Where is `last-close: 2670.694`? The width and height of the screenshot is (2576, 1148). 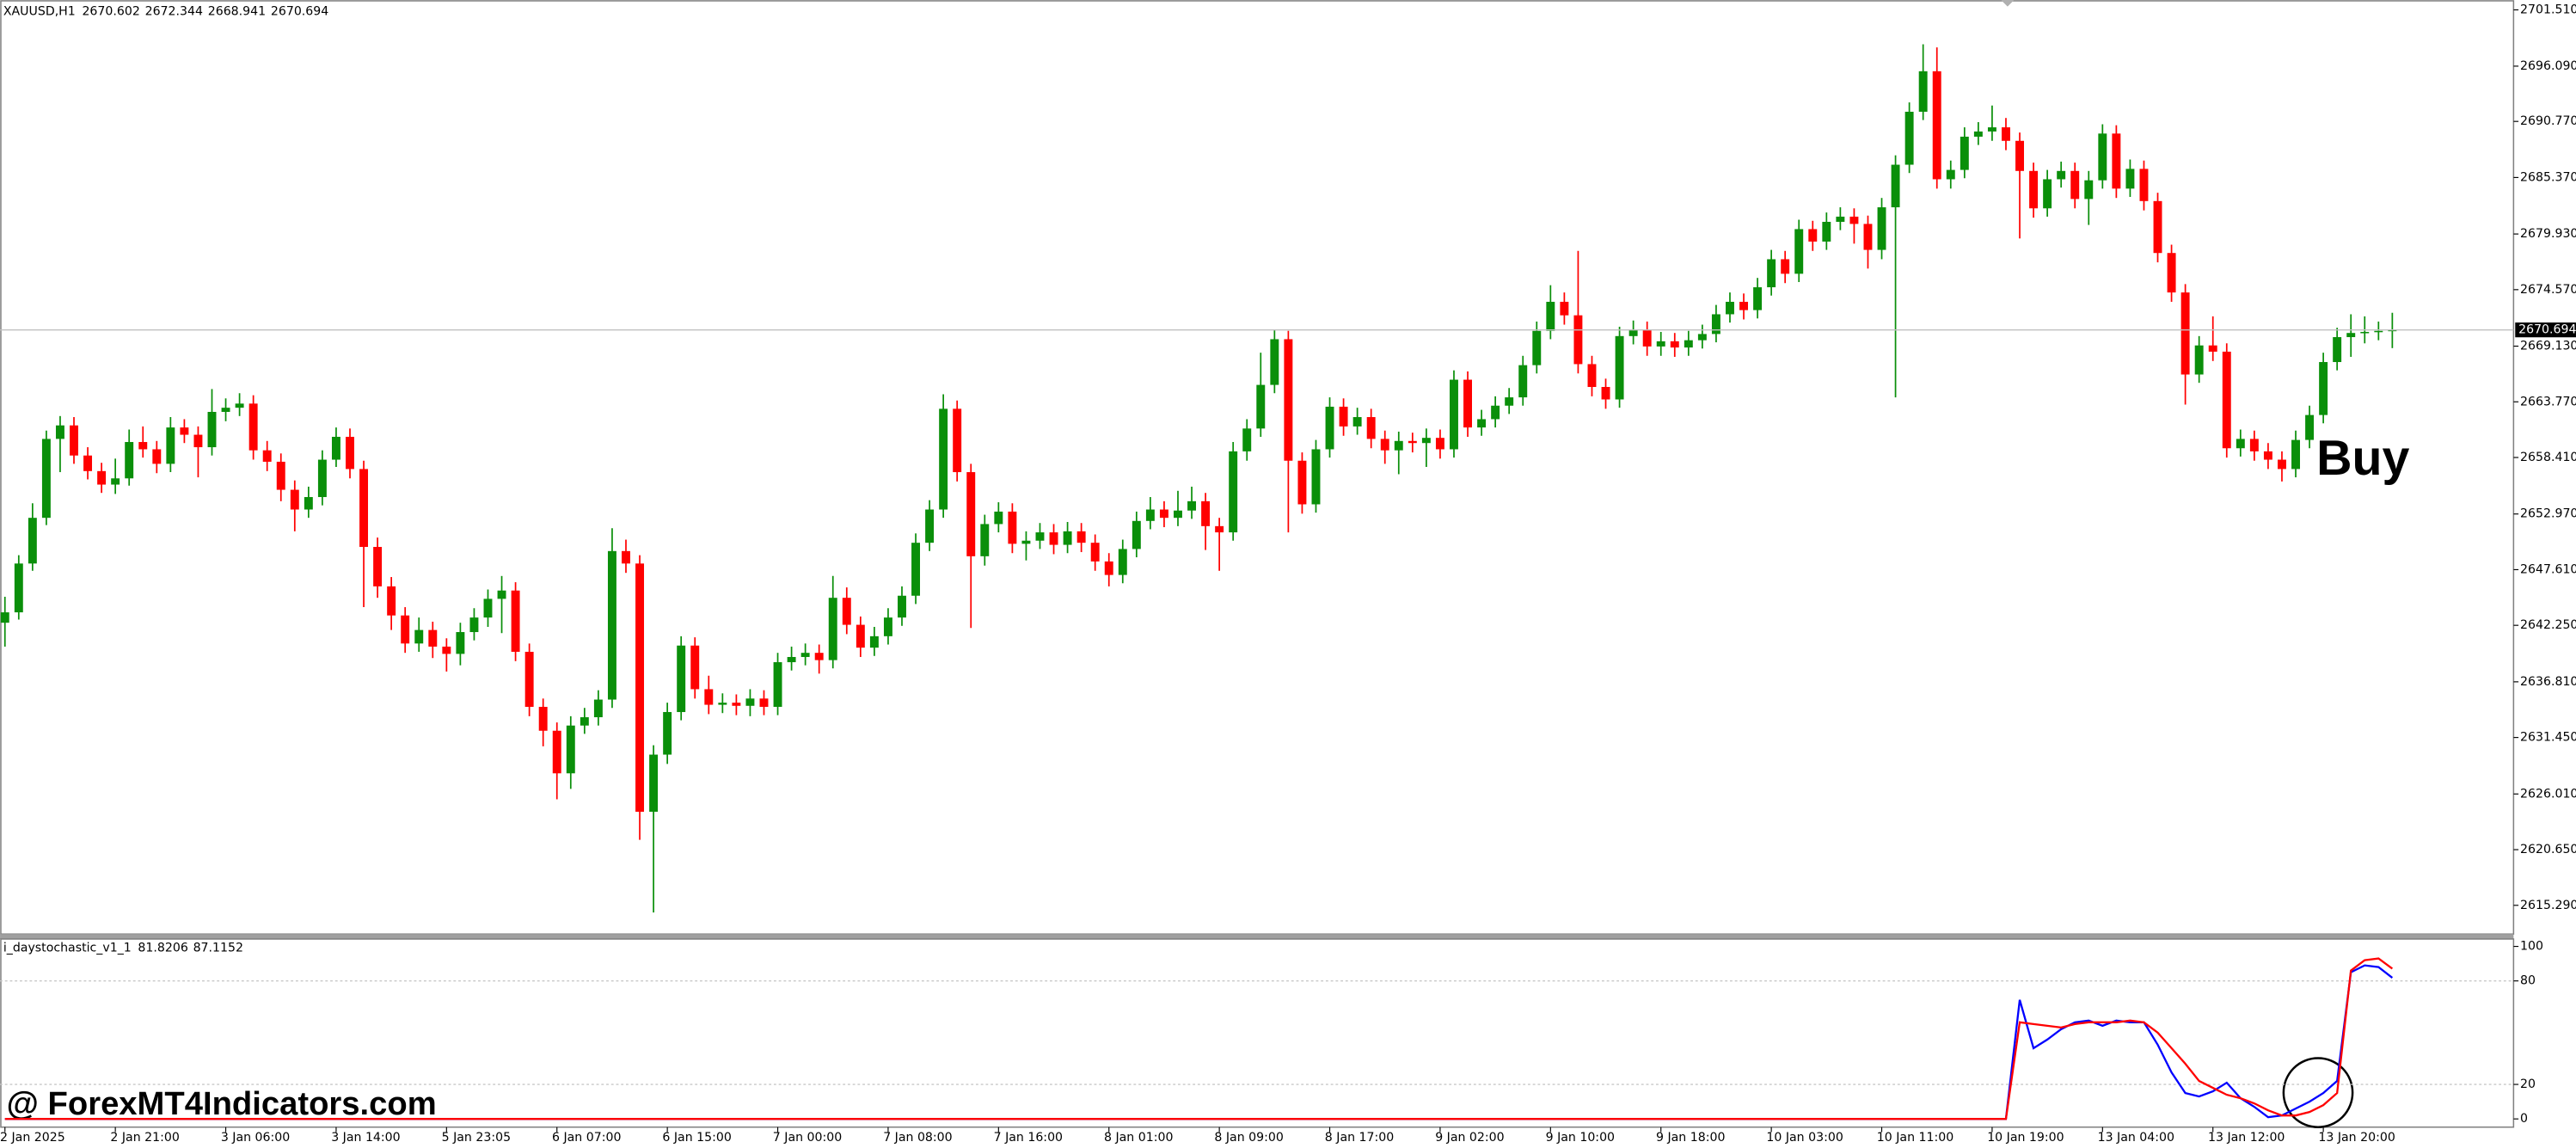
last-close: 2670.694 is located at coordinates (299, 11).